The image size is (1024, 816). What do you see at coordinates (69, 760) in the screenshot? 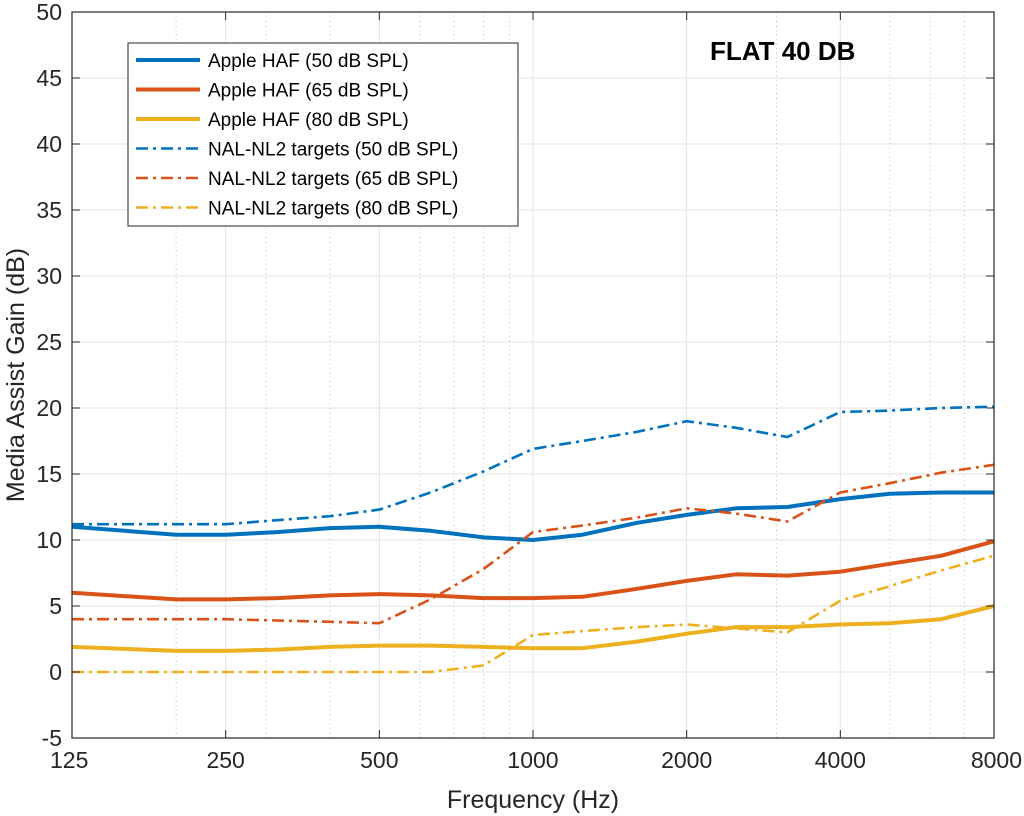
I see `x-tick-label: 125` at bounding box center [69, 760].